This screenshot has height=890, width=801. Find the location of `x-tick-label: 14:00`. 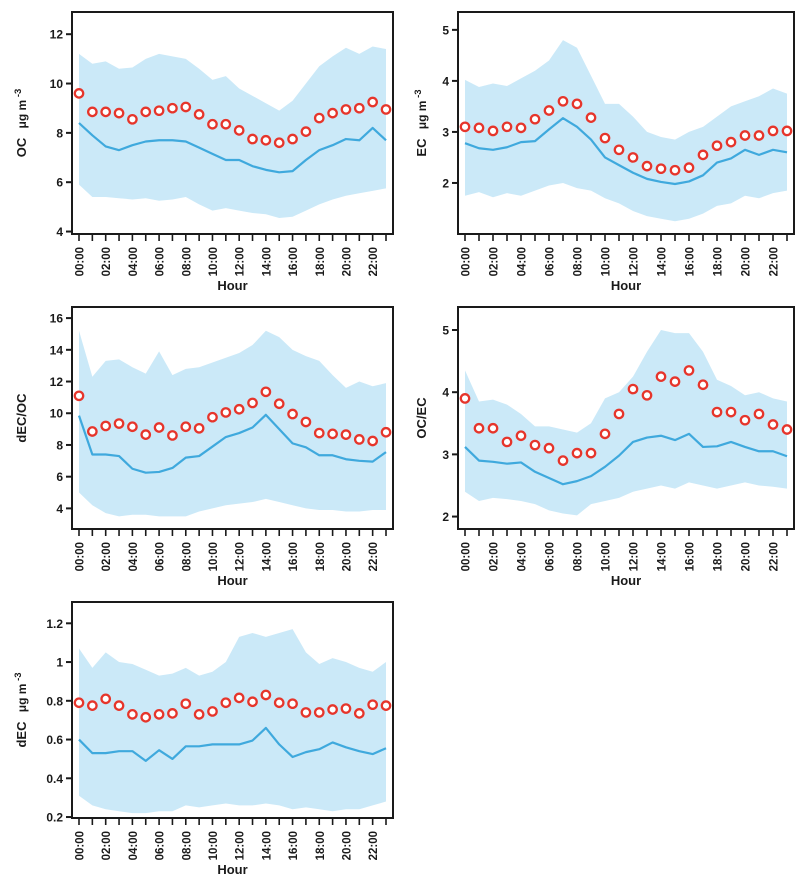

x-tick-label: 14:00 is located at coordinates (267, 261).